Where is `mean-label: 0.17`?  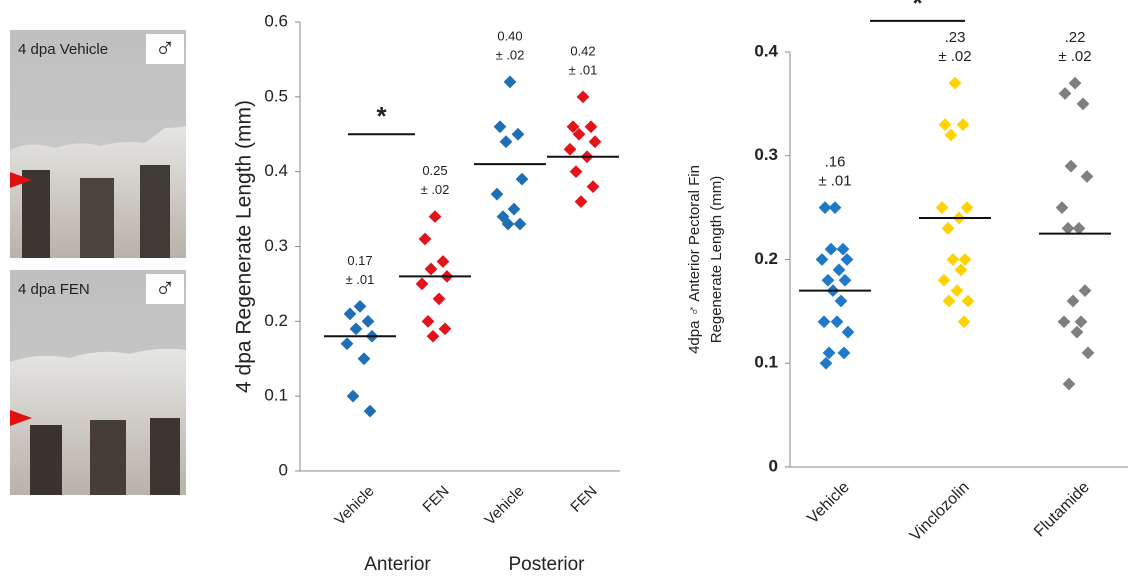
mean-label: 0.17 is located at coordinates (359, 260).